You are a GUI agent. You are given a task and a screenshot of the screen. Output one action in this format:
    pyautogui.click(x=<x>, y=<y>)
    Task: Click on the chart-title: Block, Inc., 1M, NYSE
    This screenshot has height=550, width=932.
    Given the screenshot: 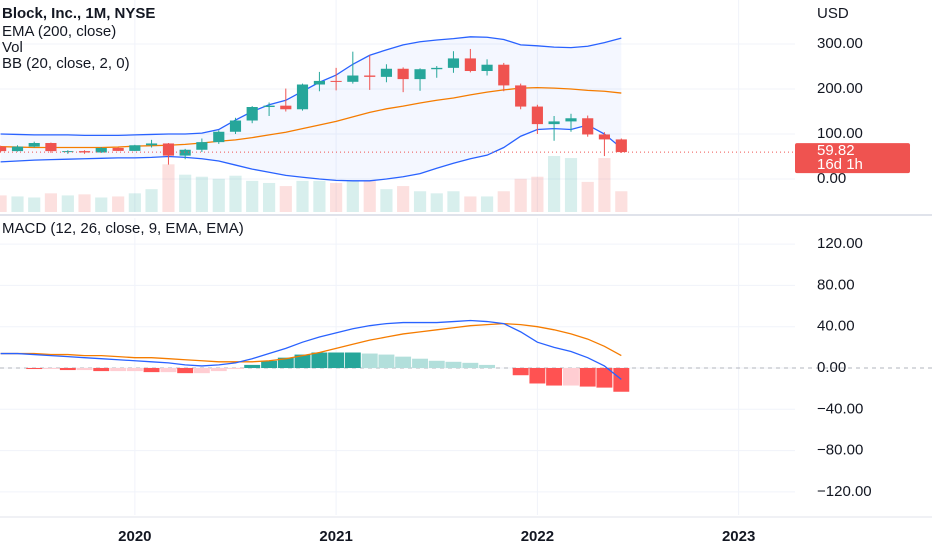 What is the action you would take?
    pyautogui.click(x=78, y=13)
    